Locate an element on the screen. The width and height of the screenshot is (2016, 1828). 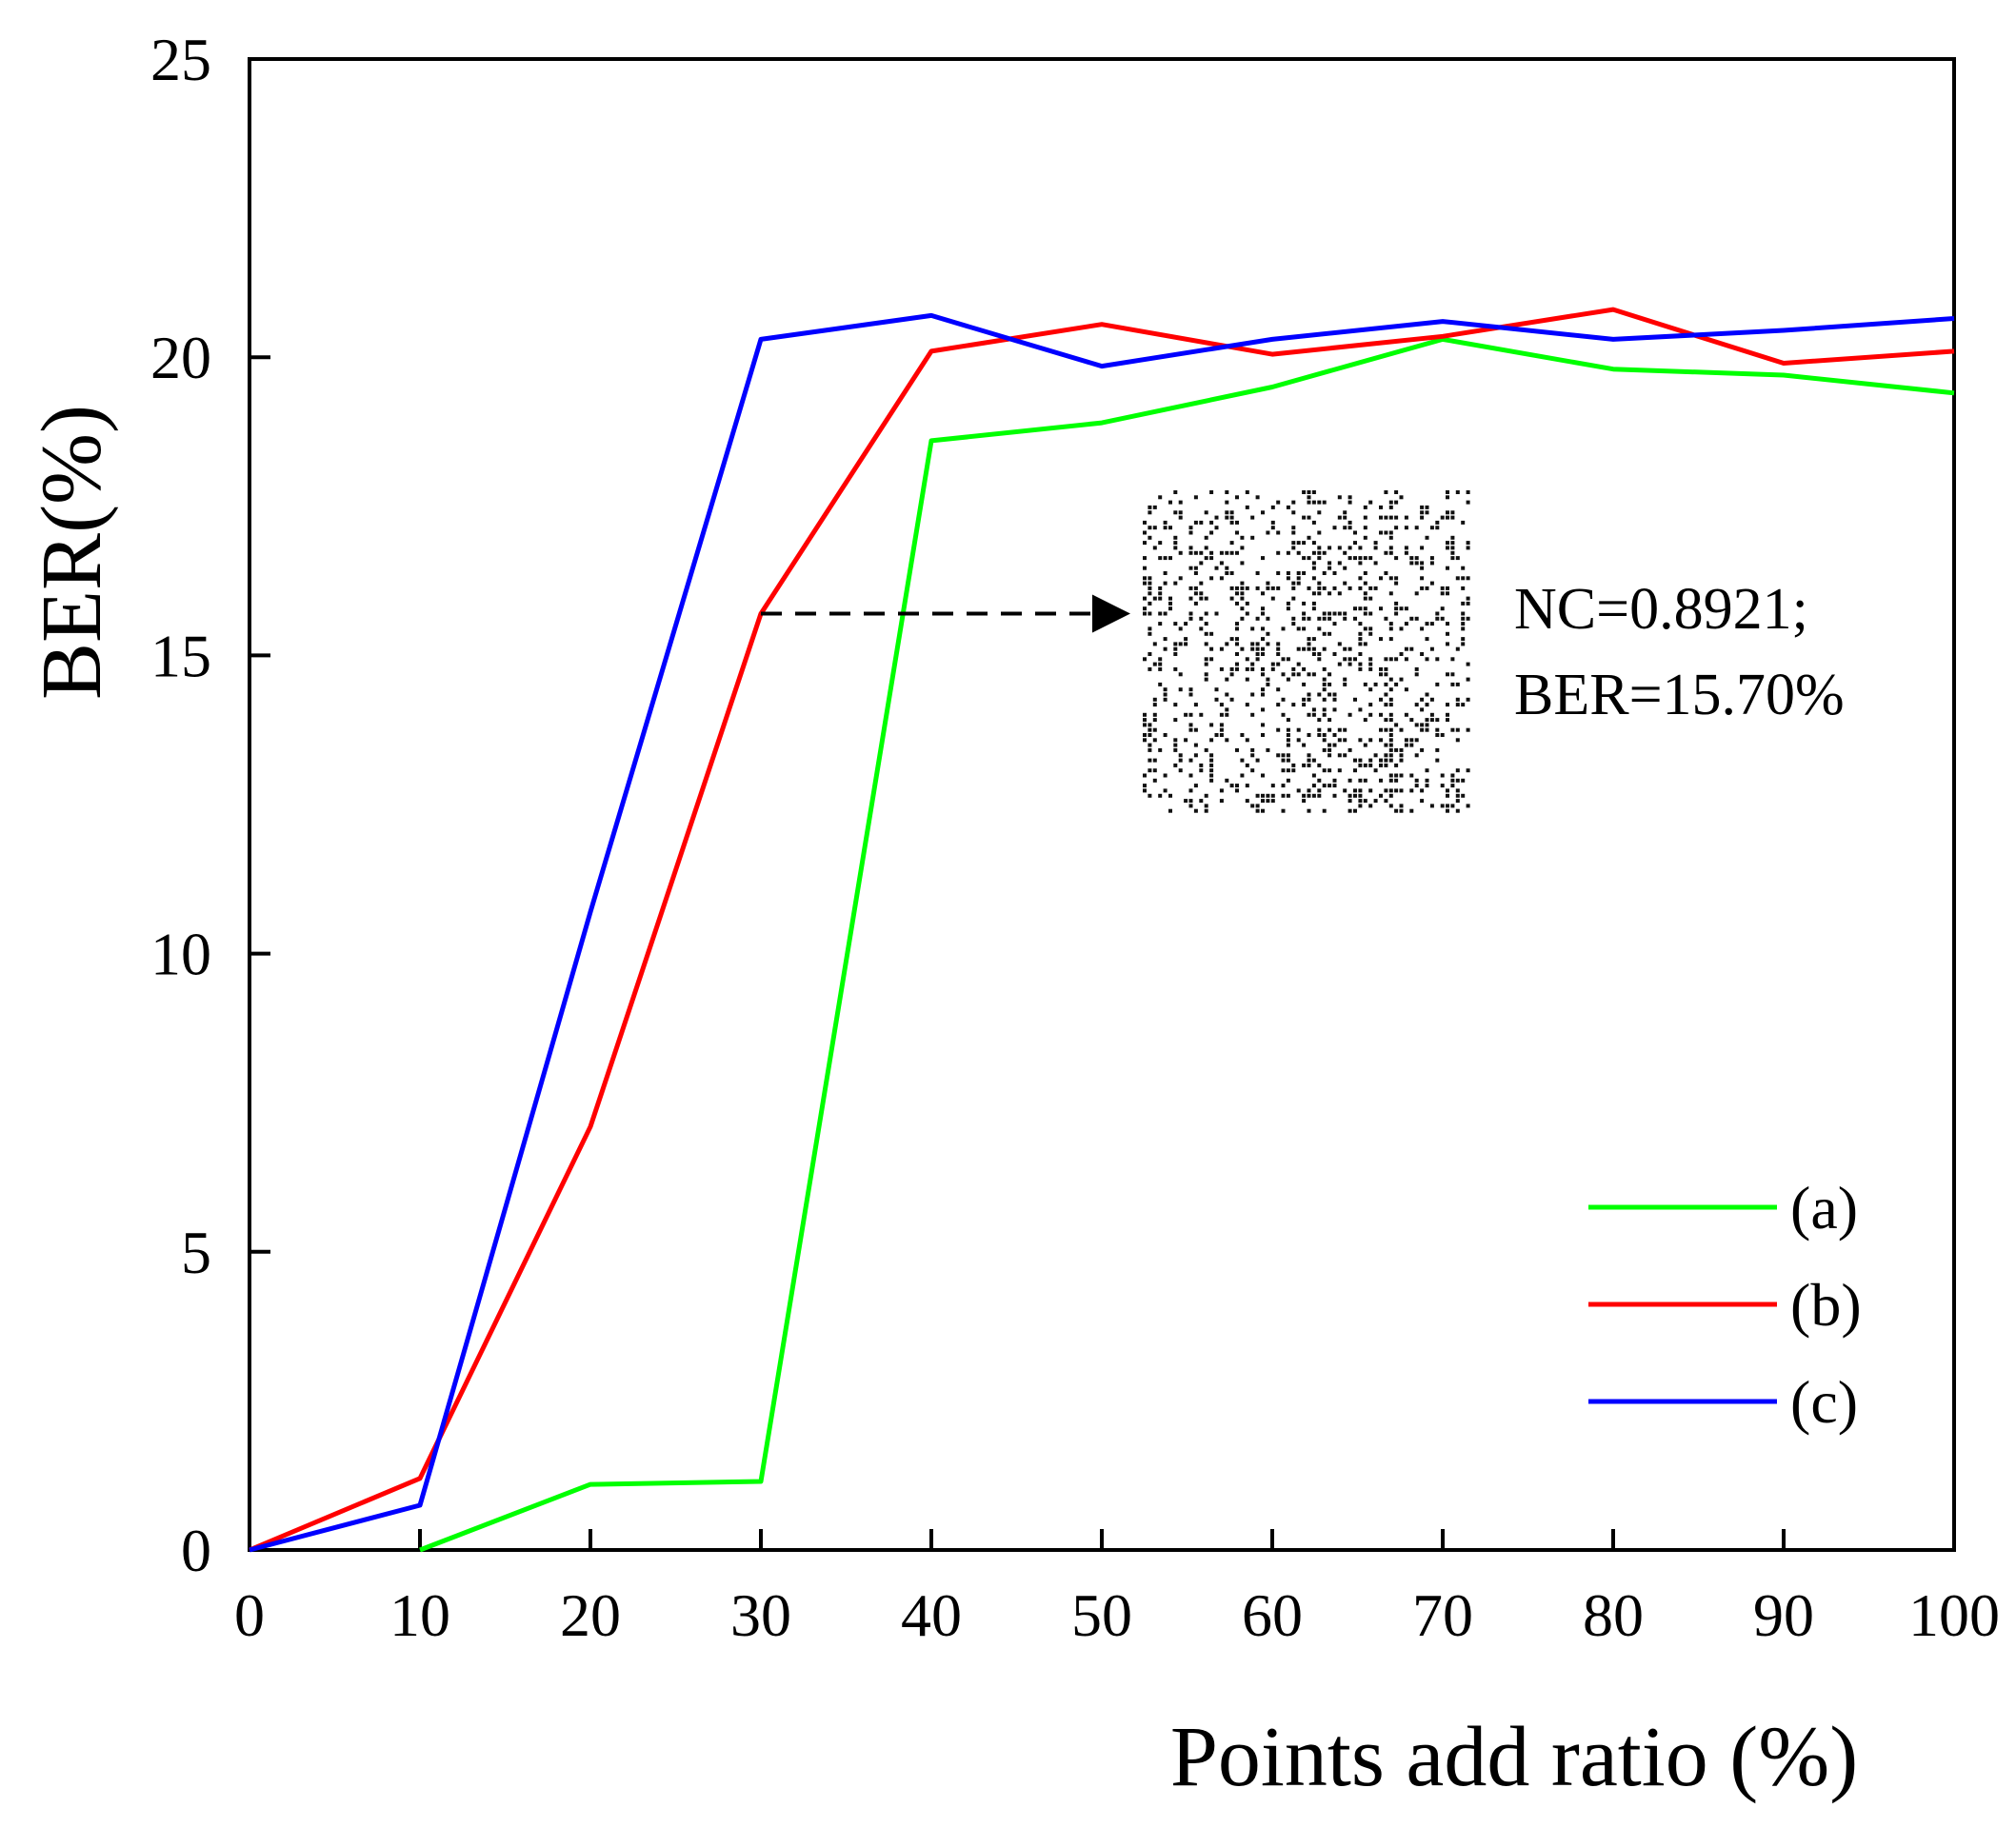
x-tick-label: 30 is located at coordinates (760, 1615).